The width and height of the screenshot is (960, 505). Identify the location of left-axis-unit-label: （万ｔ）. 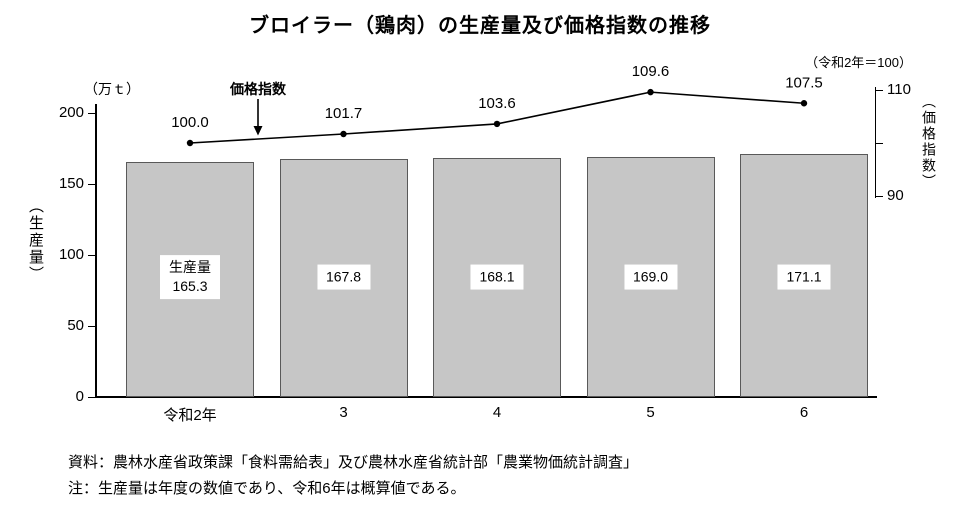
(112, 89).